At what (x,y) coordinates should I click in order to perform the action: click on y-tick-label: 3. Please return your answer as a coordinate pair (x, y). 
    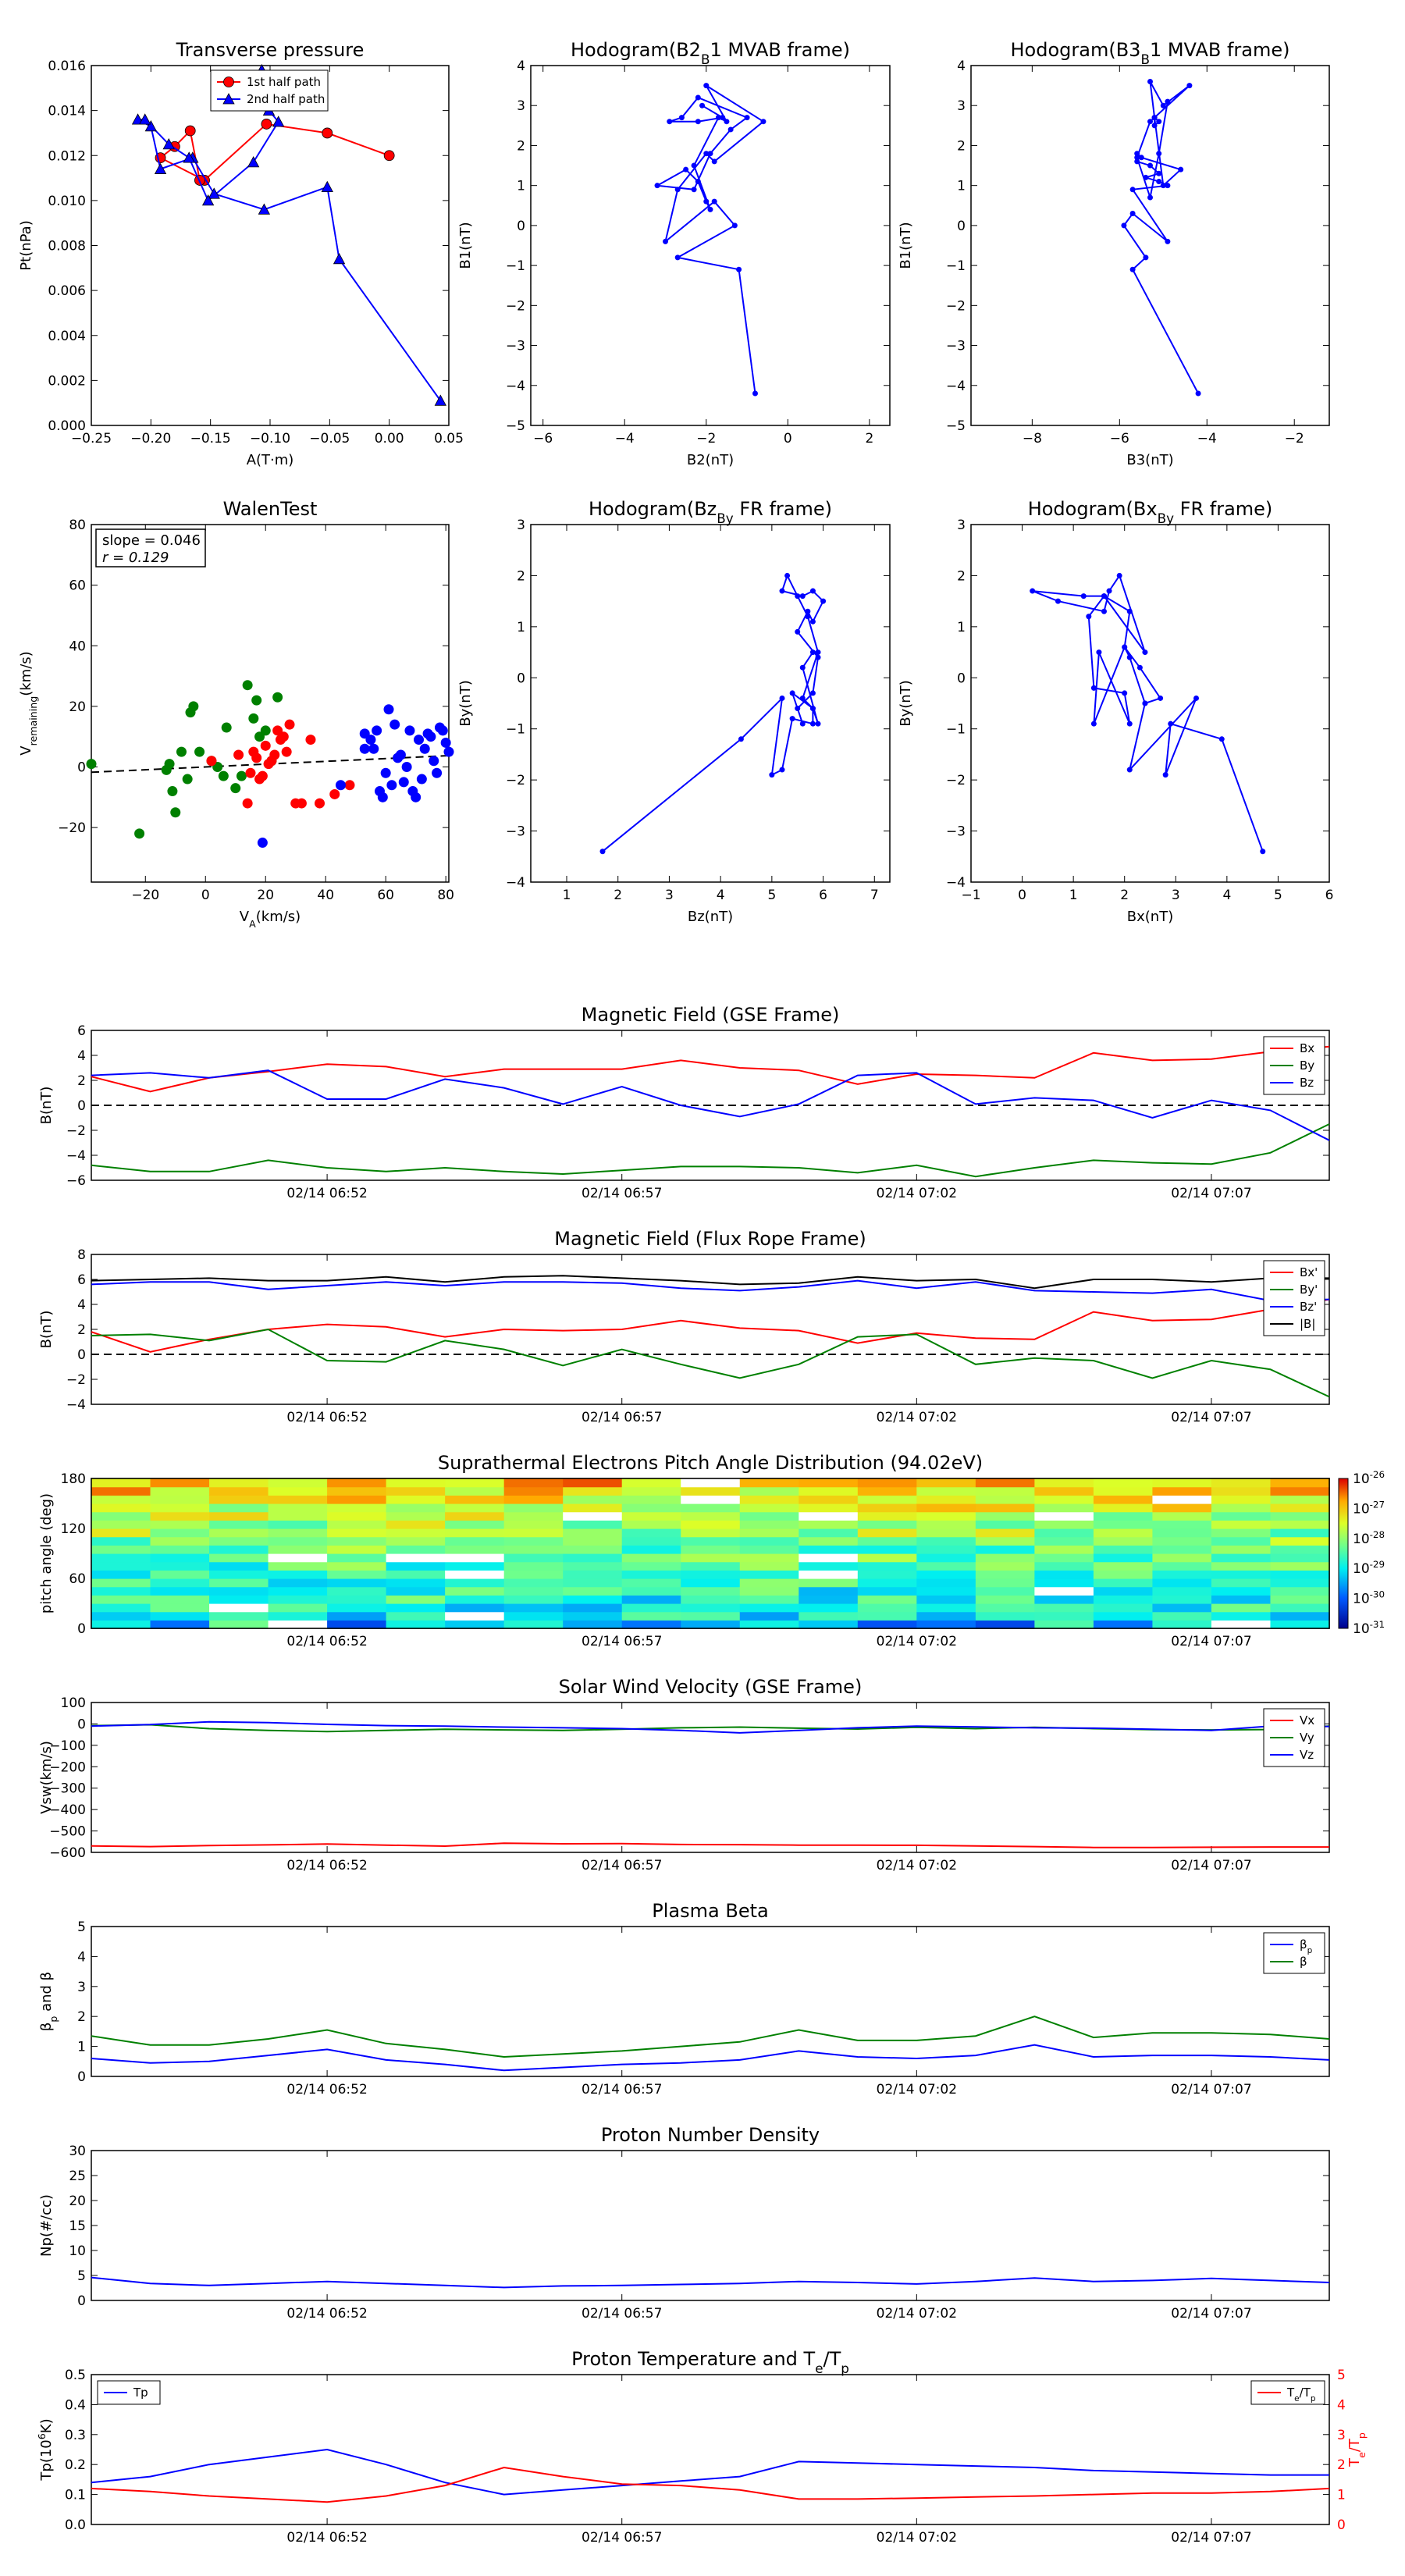
    Looking at the image, I should click on (521, 106).